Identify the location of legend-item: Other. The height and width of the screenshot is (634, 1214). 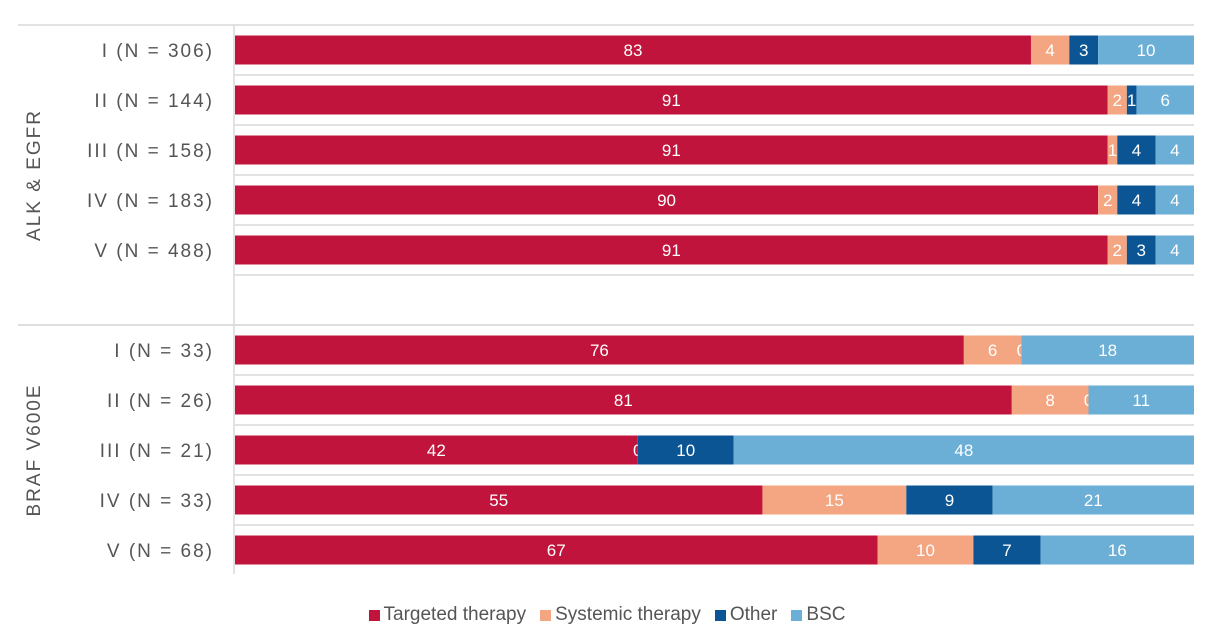
(746, 615).